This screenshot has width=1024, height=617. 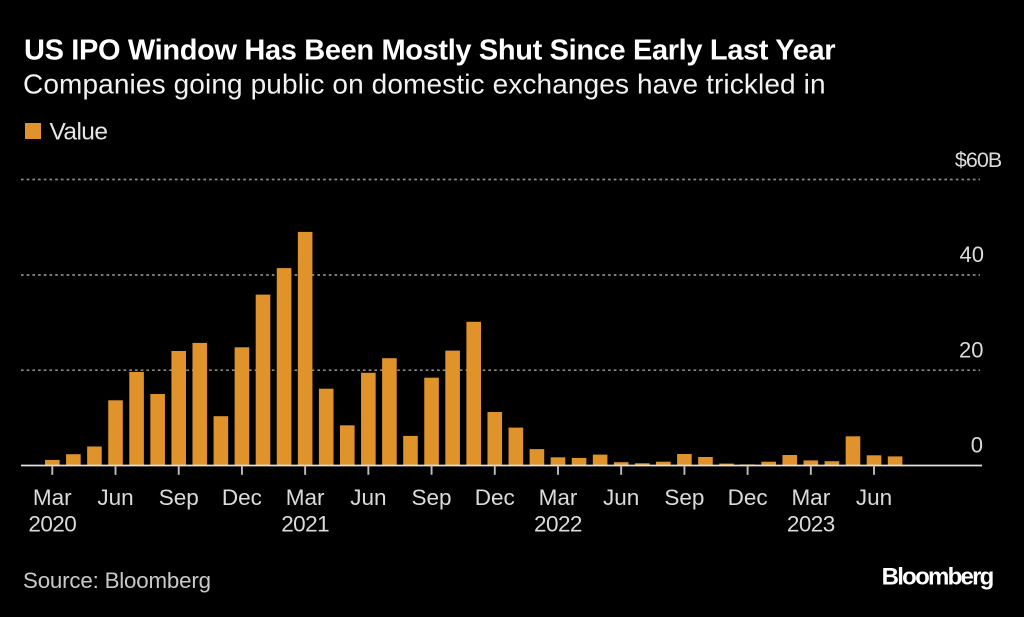 What do you see at coordinates (978, 160) in the screenshot?
I see `svg-text: $60B` at bounding box center [978, 160].